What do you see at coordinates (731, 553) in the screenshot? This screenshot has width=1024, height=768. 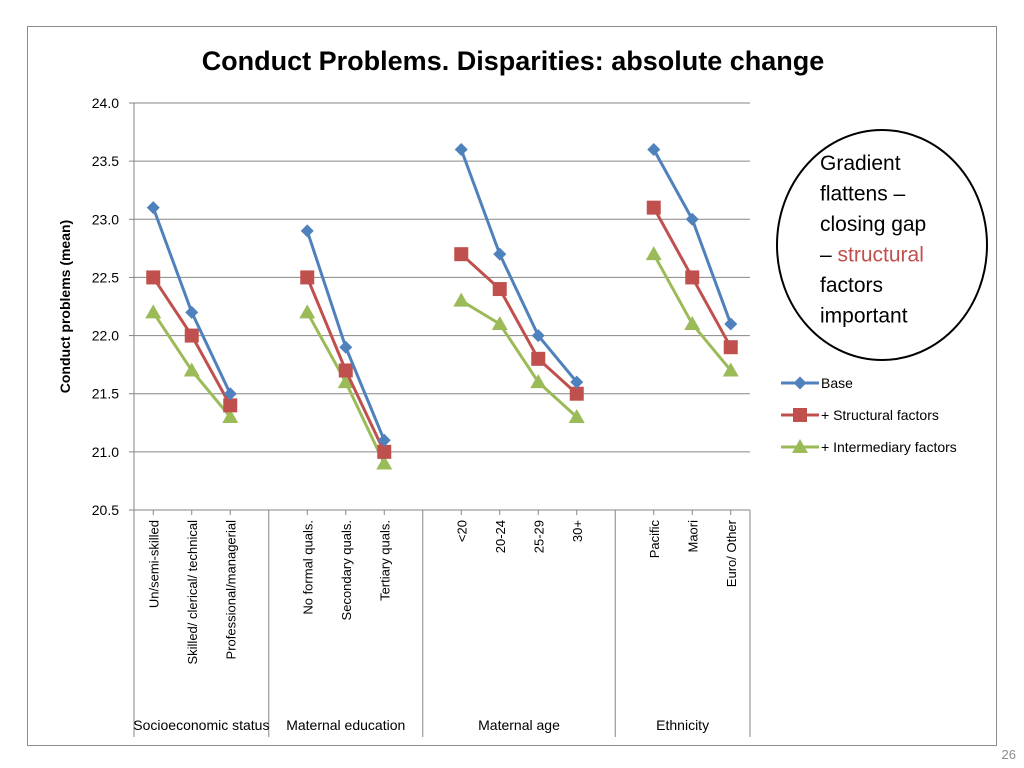 I see `x-category-label: Euro/ Other` at bounding box center [731, 553].